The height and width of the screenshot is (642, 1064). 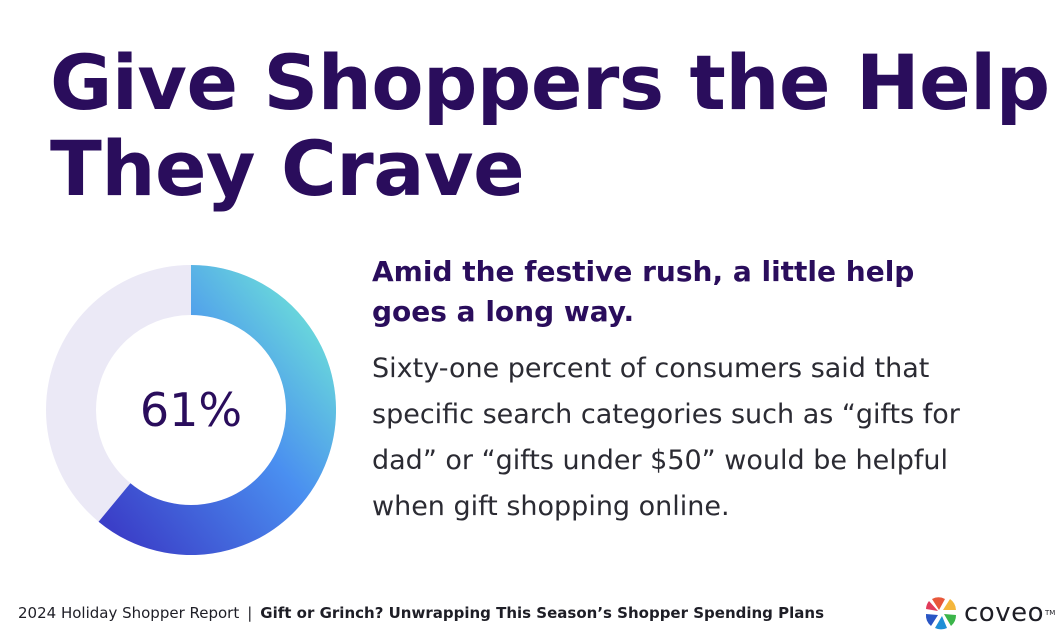 I want to click on body-line-4: when gift shopping online., so click(x=551, y=506).